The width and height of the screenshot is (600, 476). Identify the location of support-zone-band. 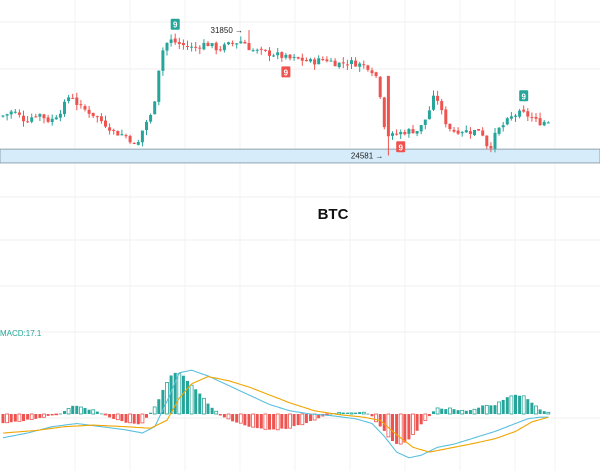
(300, 156).